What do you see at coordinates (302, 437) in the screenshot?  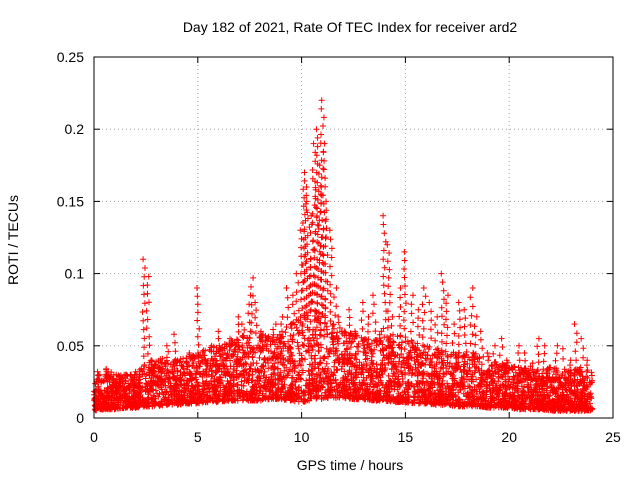 I see `x-tick-label: 10` at bounding box center [302, 437].